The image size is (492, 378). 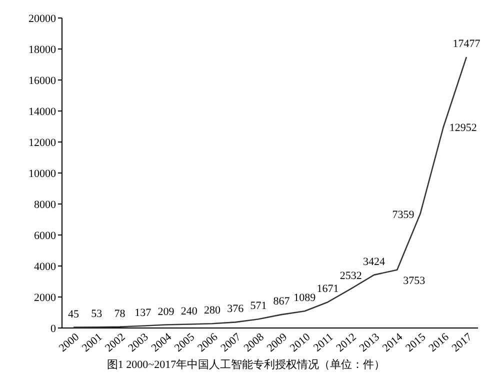 What do you see at coordinates (42, 19) in the screenshot?
I see `y-tick-label: 20000` at bounding box center [42, 19].